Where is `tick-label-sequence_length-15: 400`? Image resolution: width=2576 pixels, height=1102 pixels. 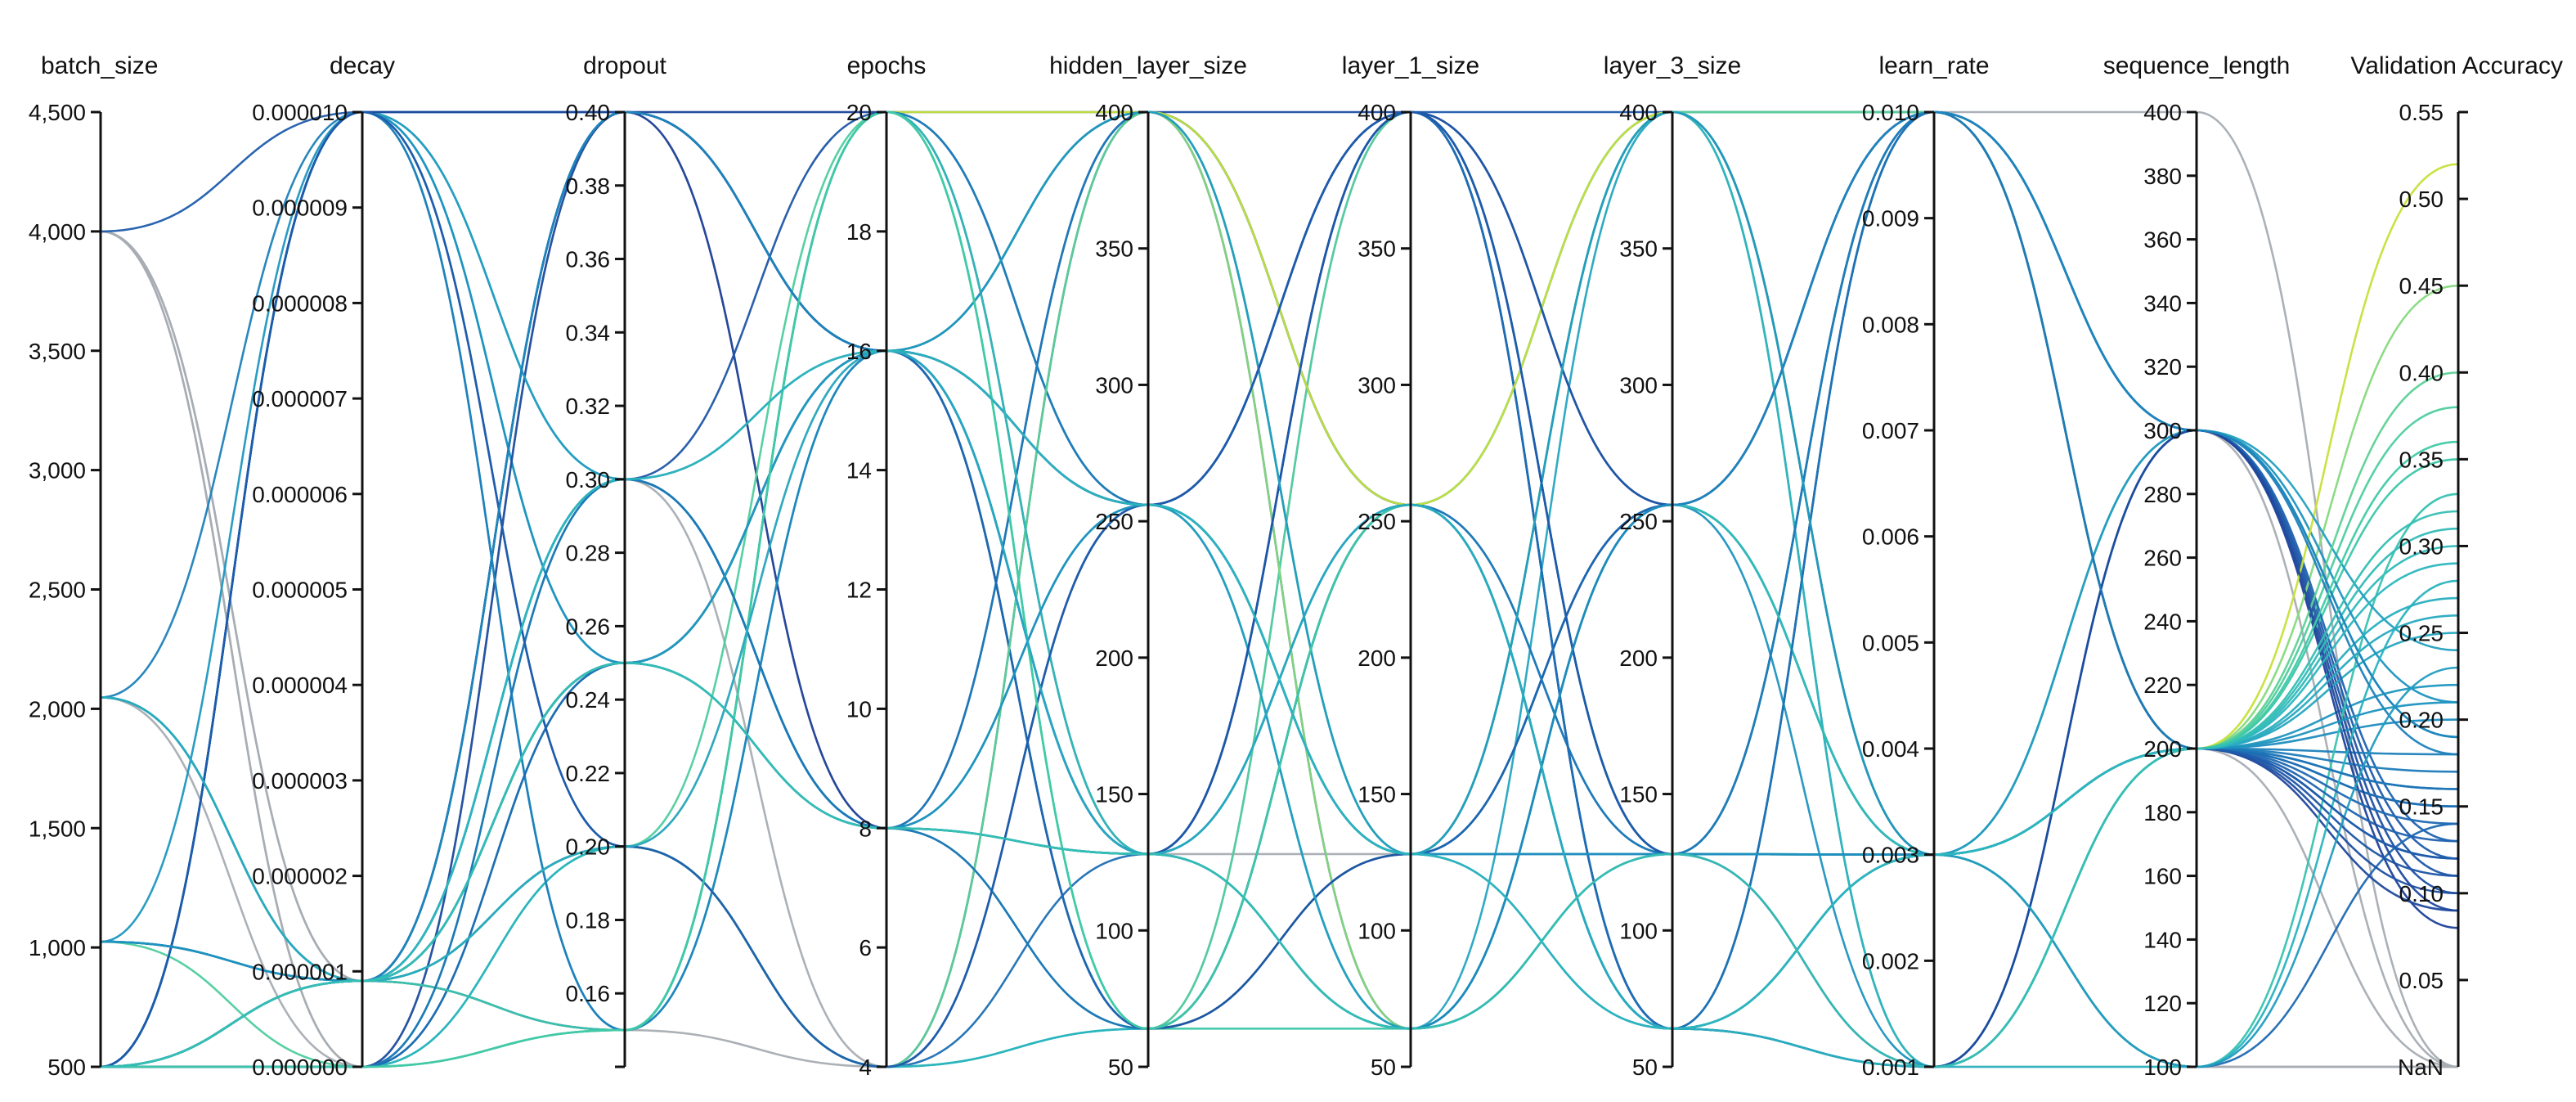
tick-label-sequence_length-15: 400 is located at coordinates (2162, 112).